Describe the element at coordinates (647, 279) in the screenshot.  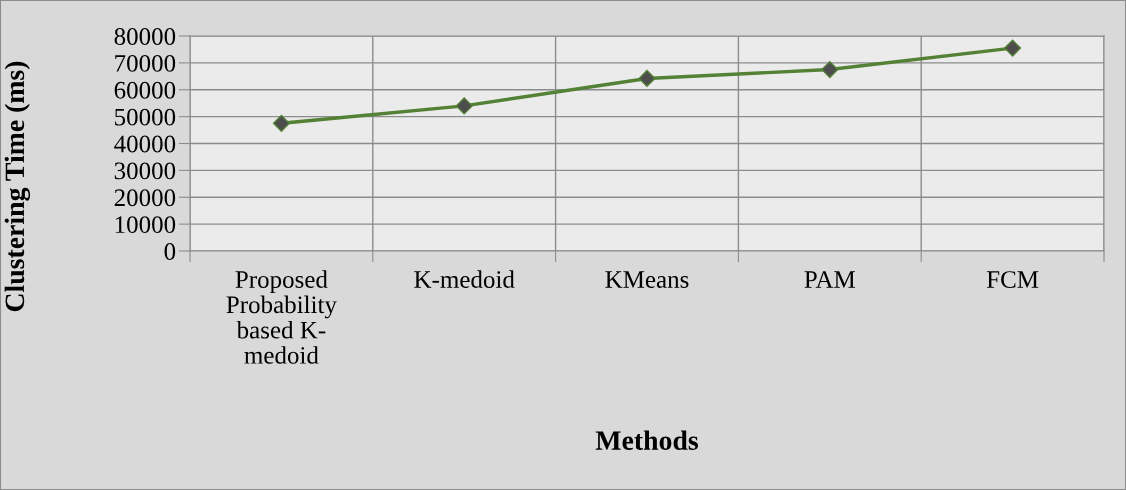
I see `x-tick-label: KMeans` at that location.